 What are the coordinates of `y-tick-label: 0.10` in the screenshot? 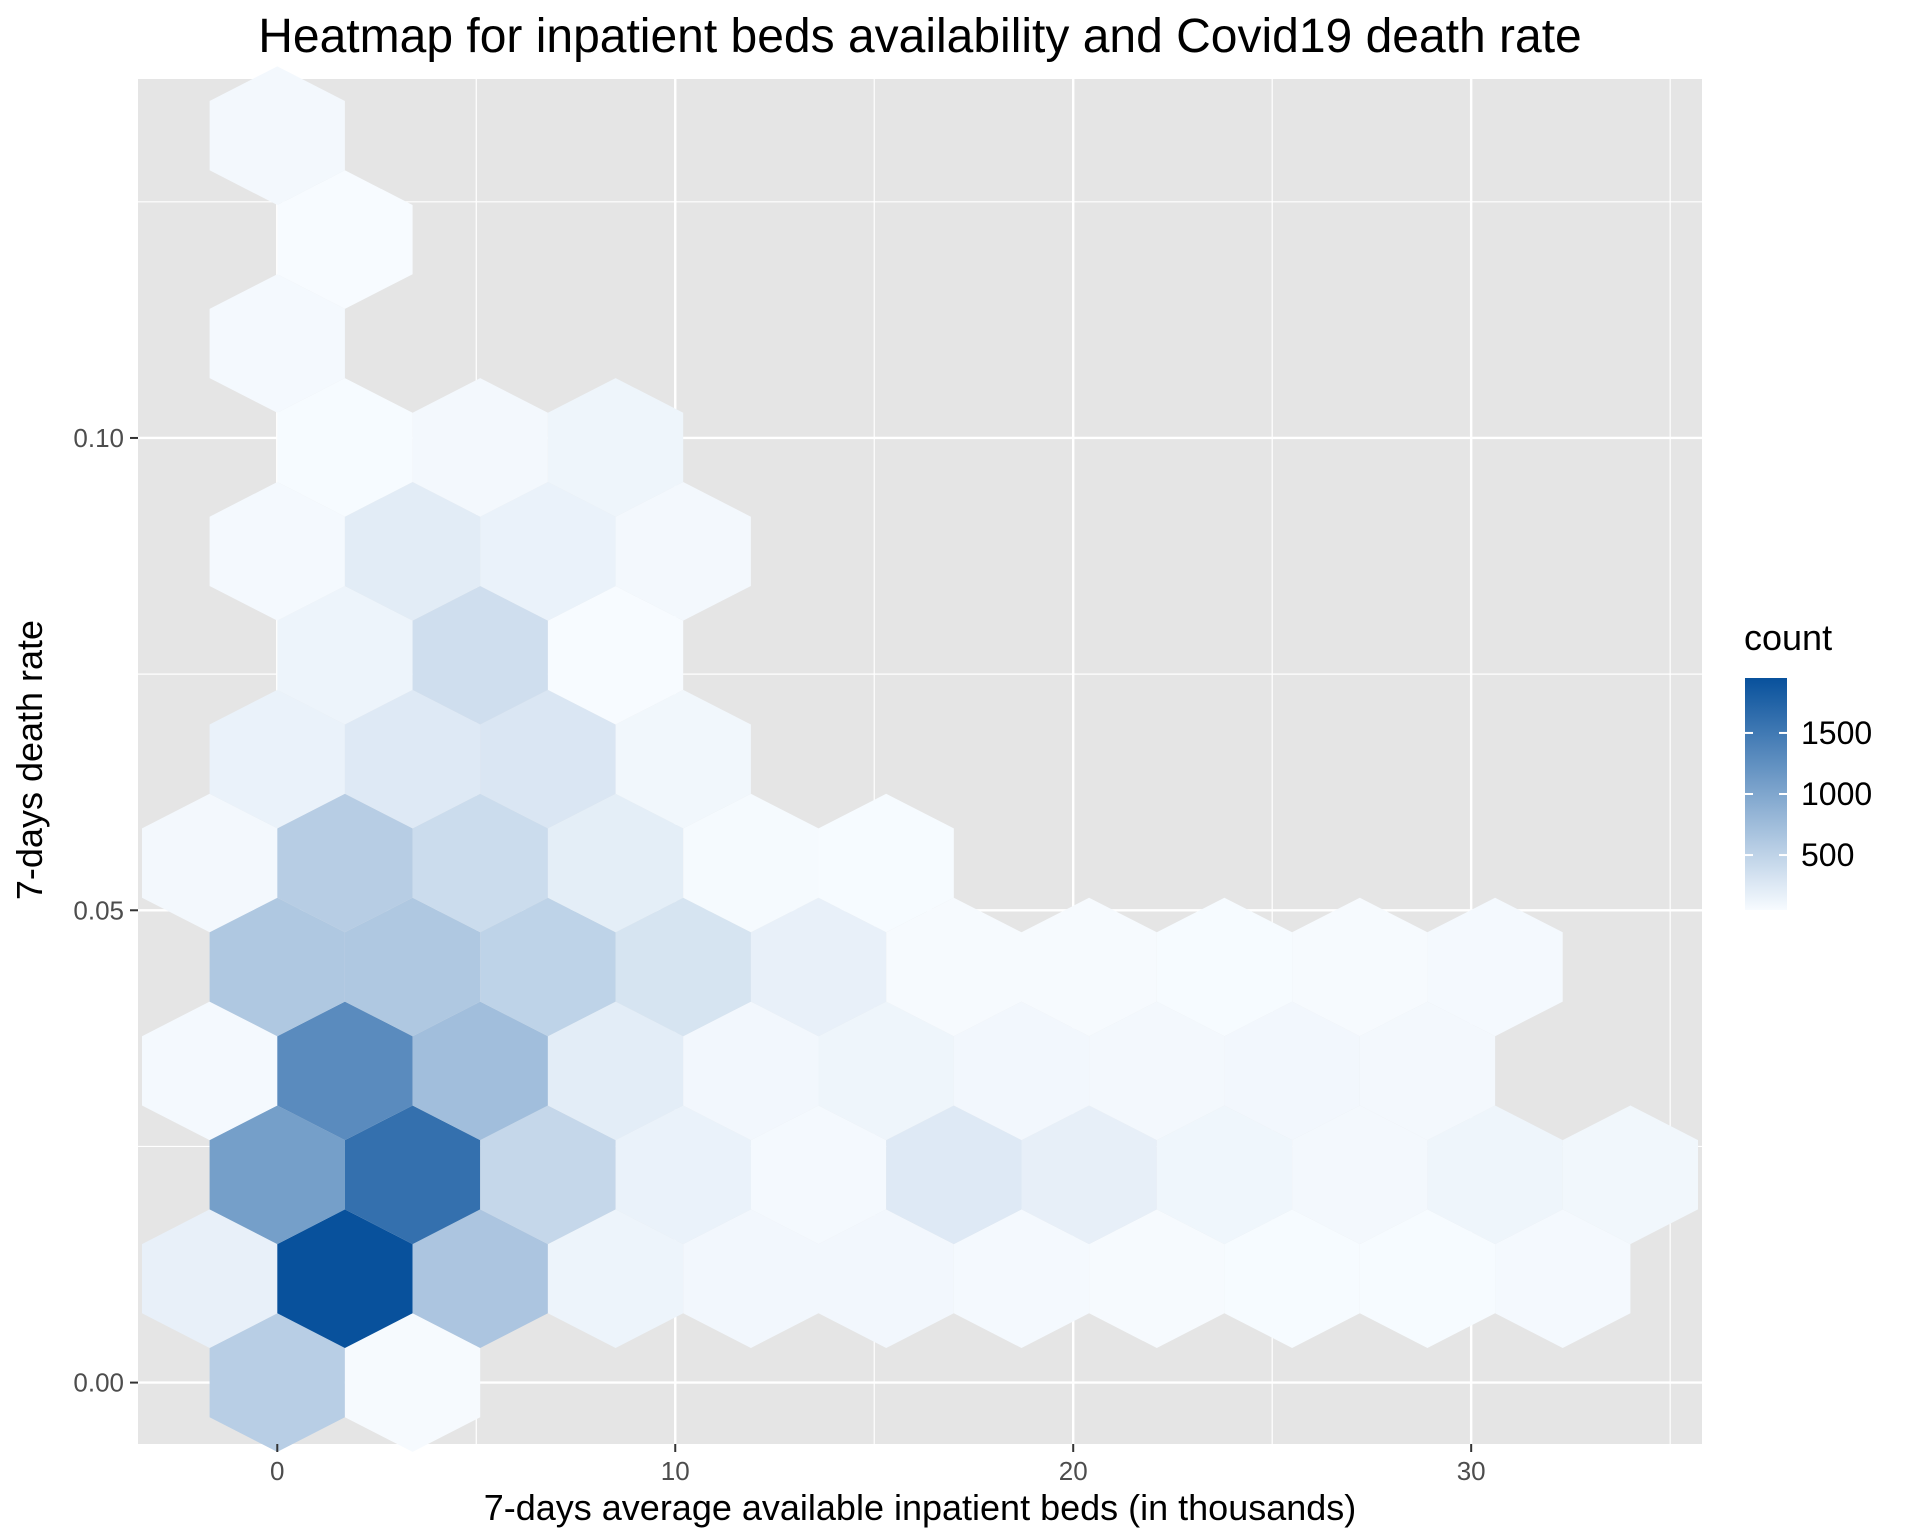 It's located at (98, 438).